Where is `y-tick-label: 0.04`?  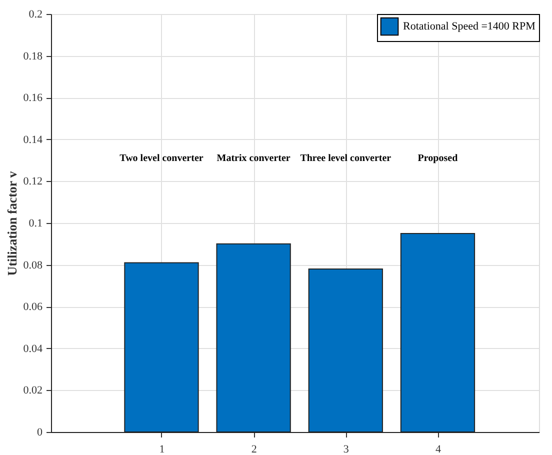
y-tick-label: 0.04 is located at coordinates (33, 348).